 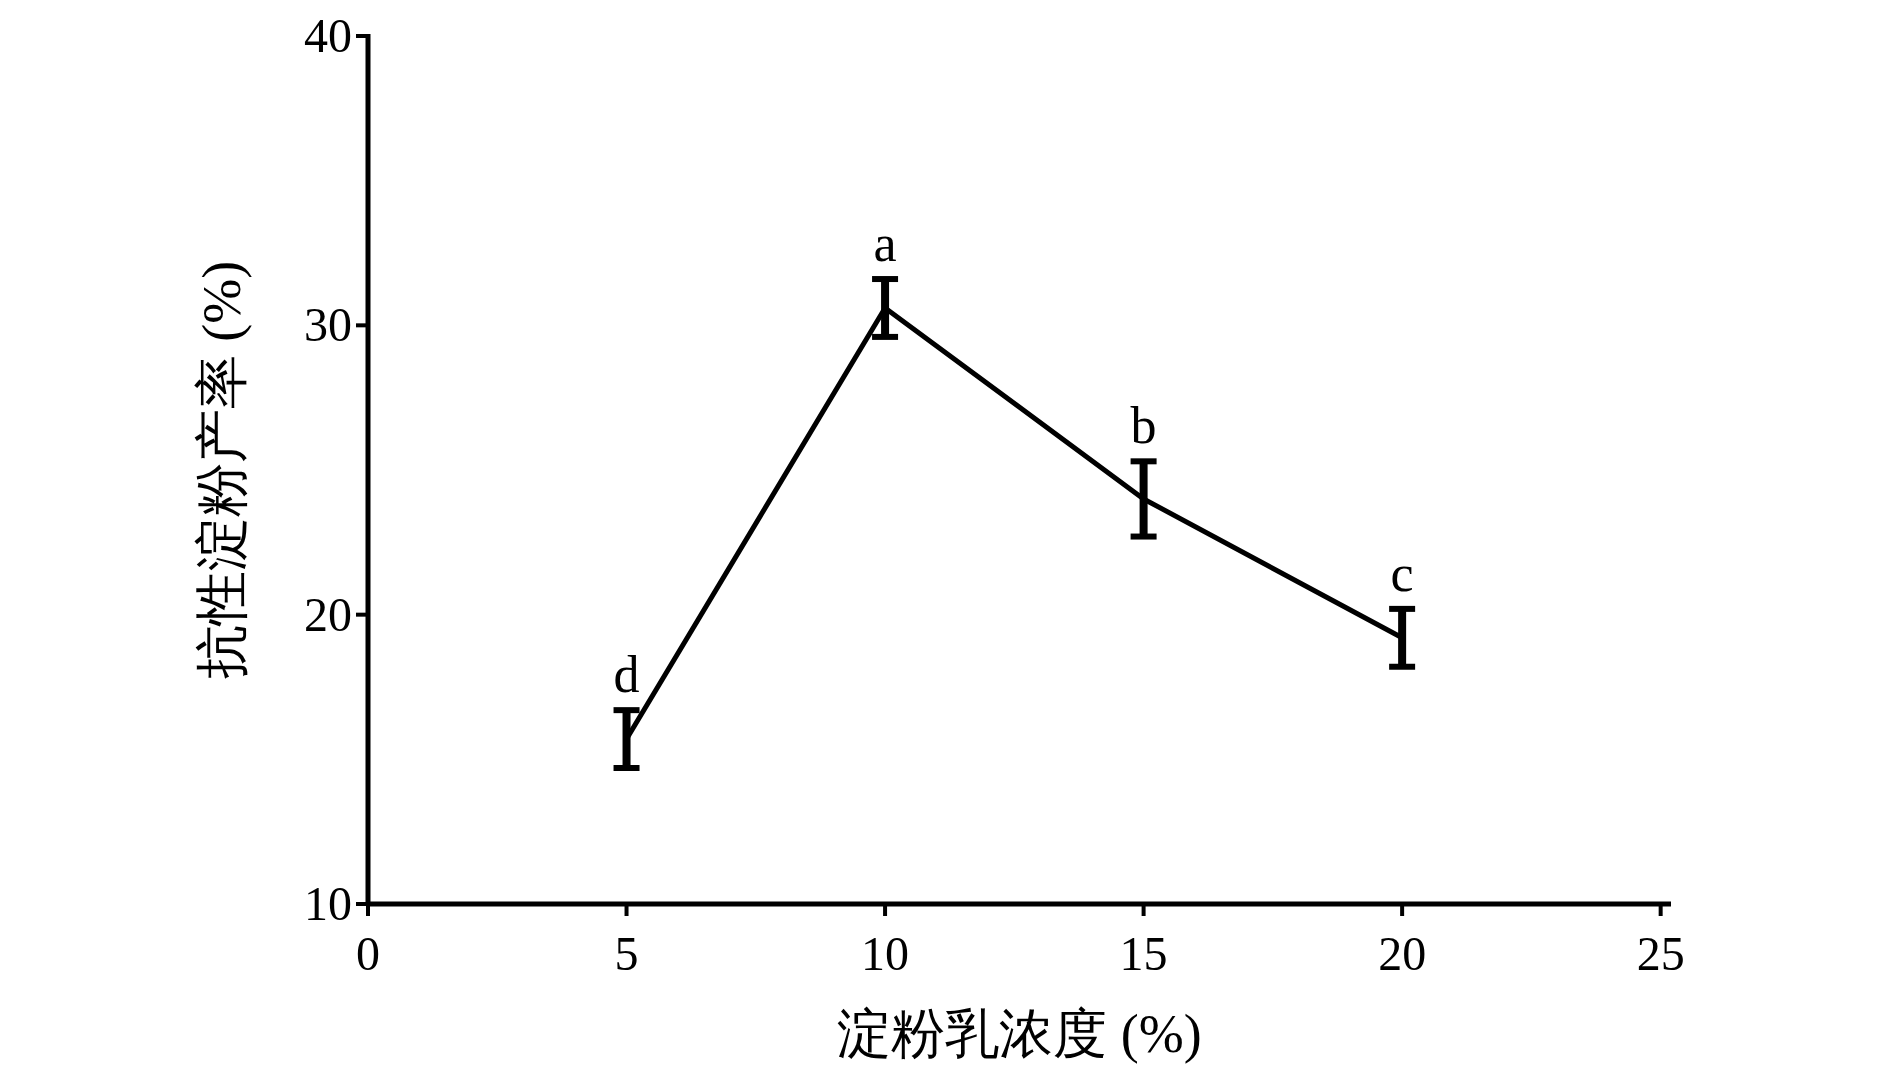 I want to click on x-tick-label: 20, so click(x=1402, y=953).